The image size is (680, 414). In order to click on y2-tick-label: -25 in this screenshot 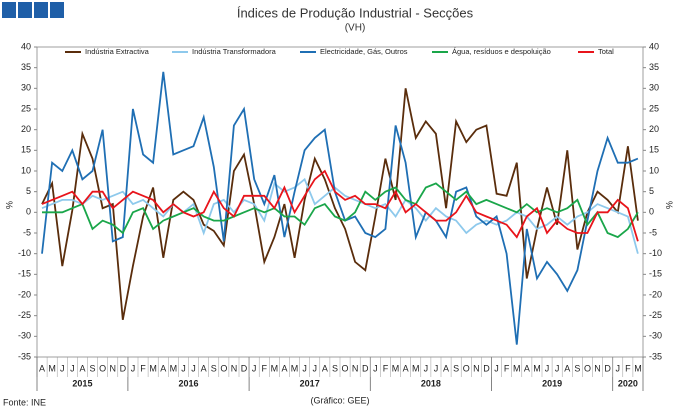, I will do `click(655, 315)`.